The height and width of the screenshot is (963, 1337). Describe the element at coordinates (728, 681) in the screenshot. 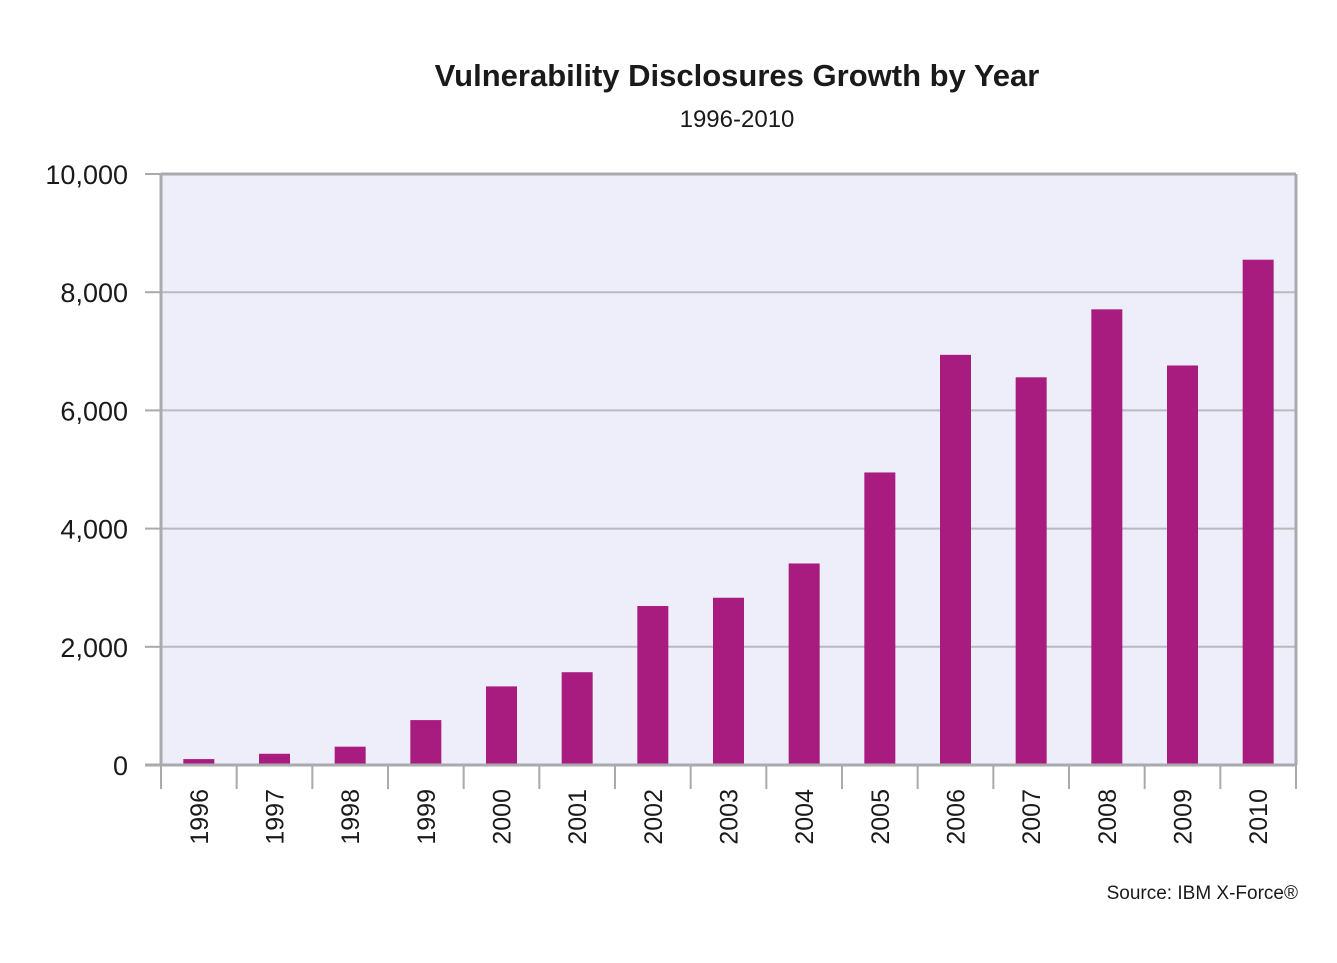

I see `bar-2003` at that location.